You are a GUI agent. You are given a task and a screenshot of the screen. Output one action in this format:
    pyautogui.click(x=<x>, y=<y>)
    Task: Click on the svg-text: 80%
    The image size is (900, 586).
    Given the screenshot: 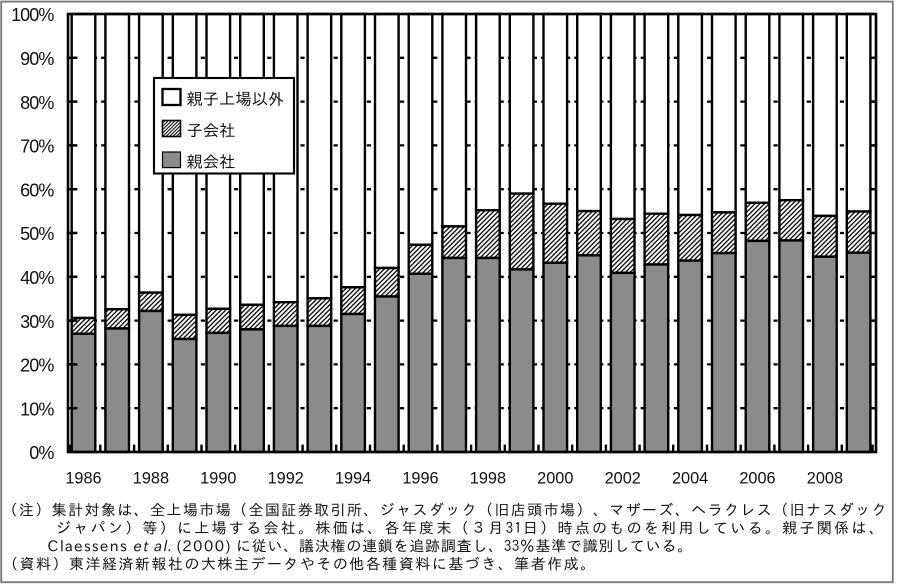 What is the action you would take?
    pyautogui.click(x=37, y=103)
    